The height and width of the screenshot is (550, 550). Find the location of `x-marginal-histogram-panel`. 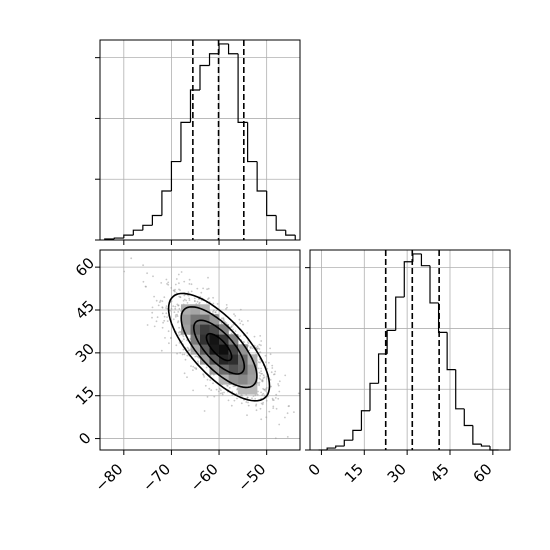

x-marginal-histogram-panel is located at coordinates (198, 142).